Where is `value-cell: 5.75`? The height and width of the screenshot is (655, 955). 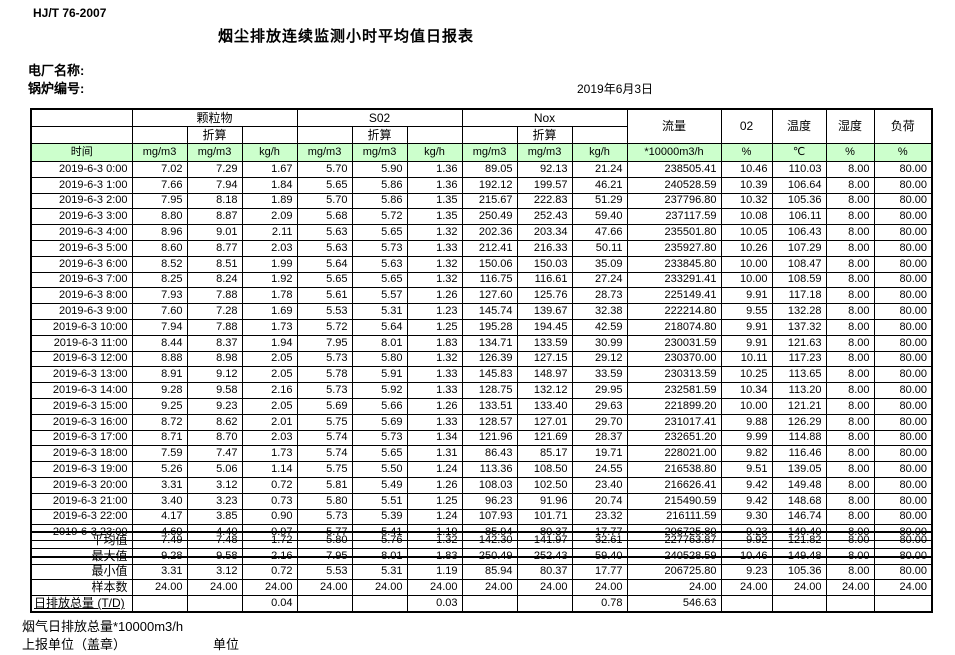
value-cell: 5.75 is located at coordinates (324, 469).